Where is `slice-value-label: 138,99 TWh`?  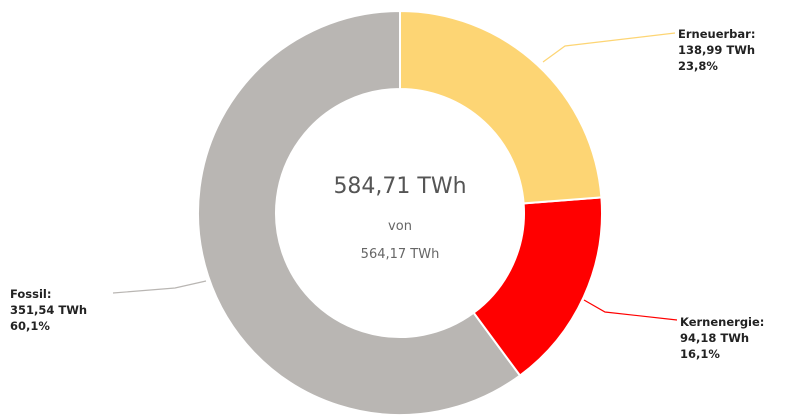
slice-value-label: 138,99 TWh is located at coordinates (716, 50).